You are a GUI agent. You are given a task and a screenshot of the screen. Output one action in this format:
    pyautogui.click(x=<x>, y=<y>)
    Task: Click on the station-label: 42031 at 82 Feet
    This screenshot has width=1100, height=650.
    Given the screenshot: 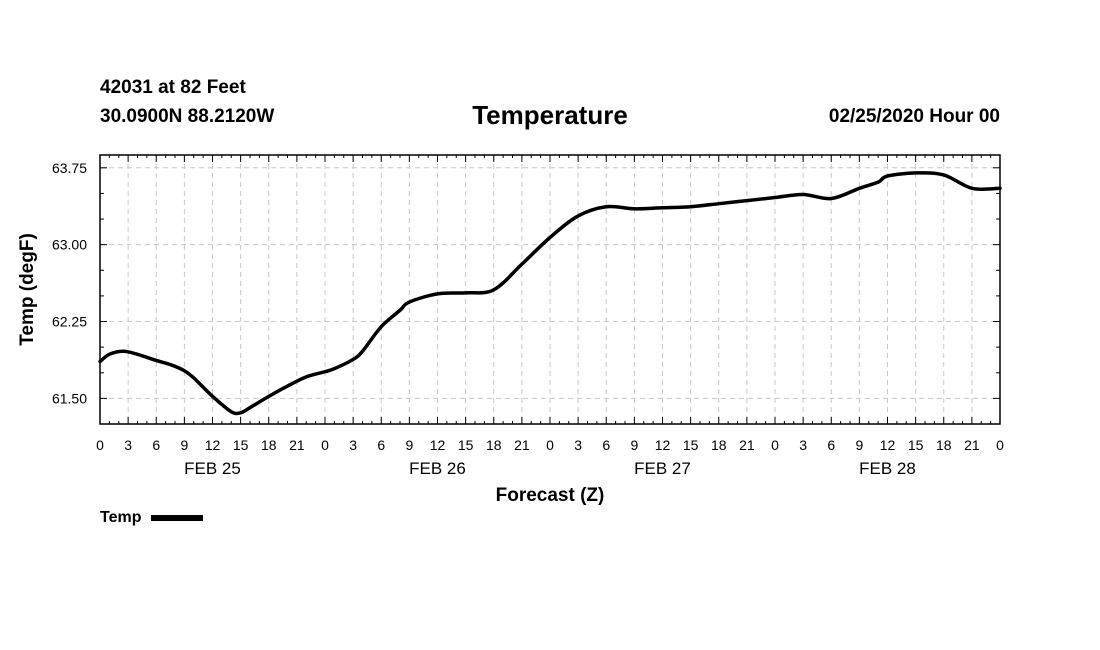 What is the action you would take?
    pyautogui.click(x=173, y=87)
    